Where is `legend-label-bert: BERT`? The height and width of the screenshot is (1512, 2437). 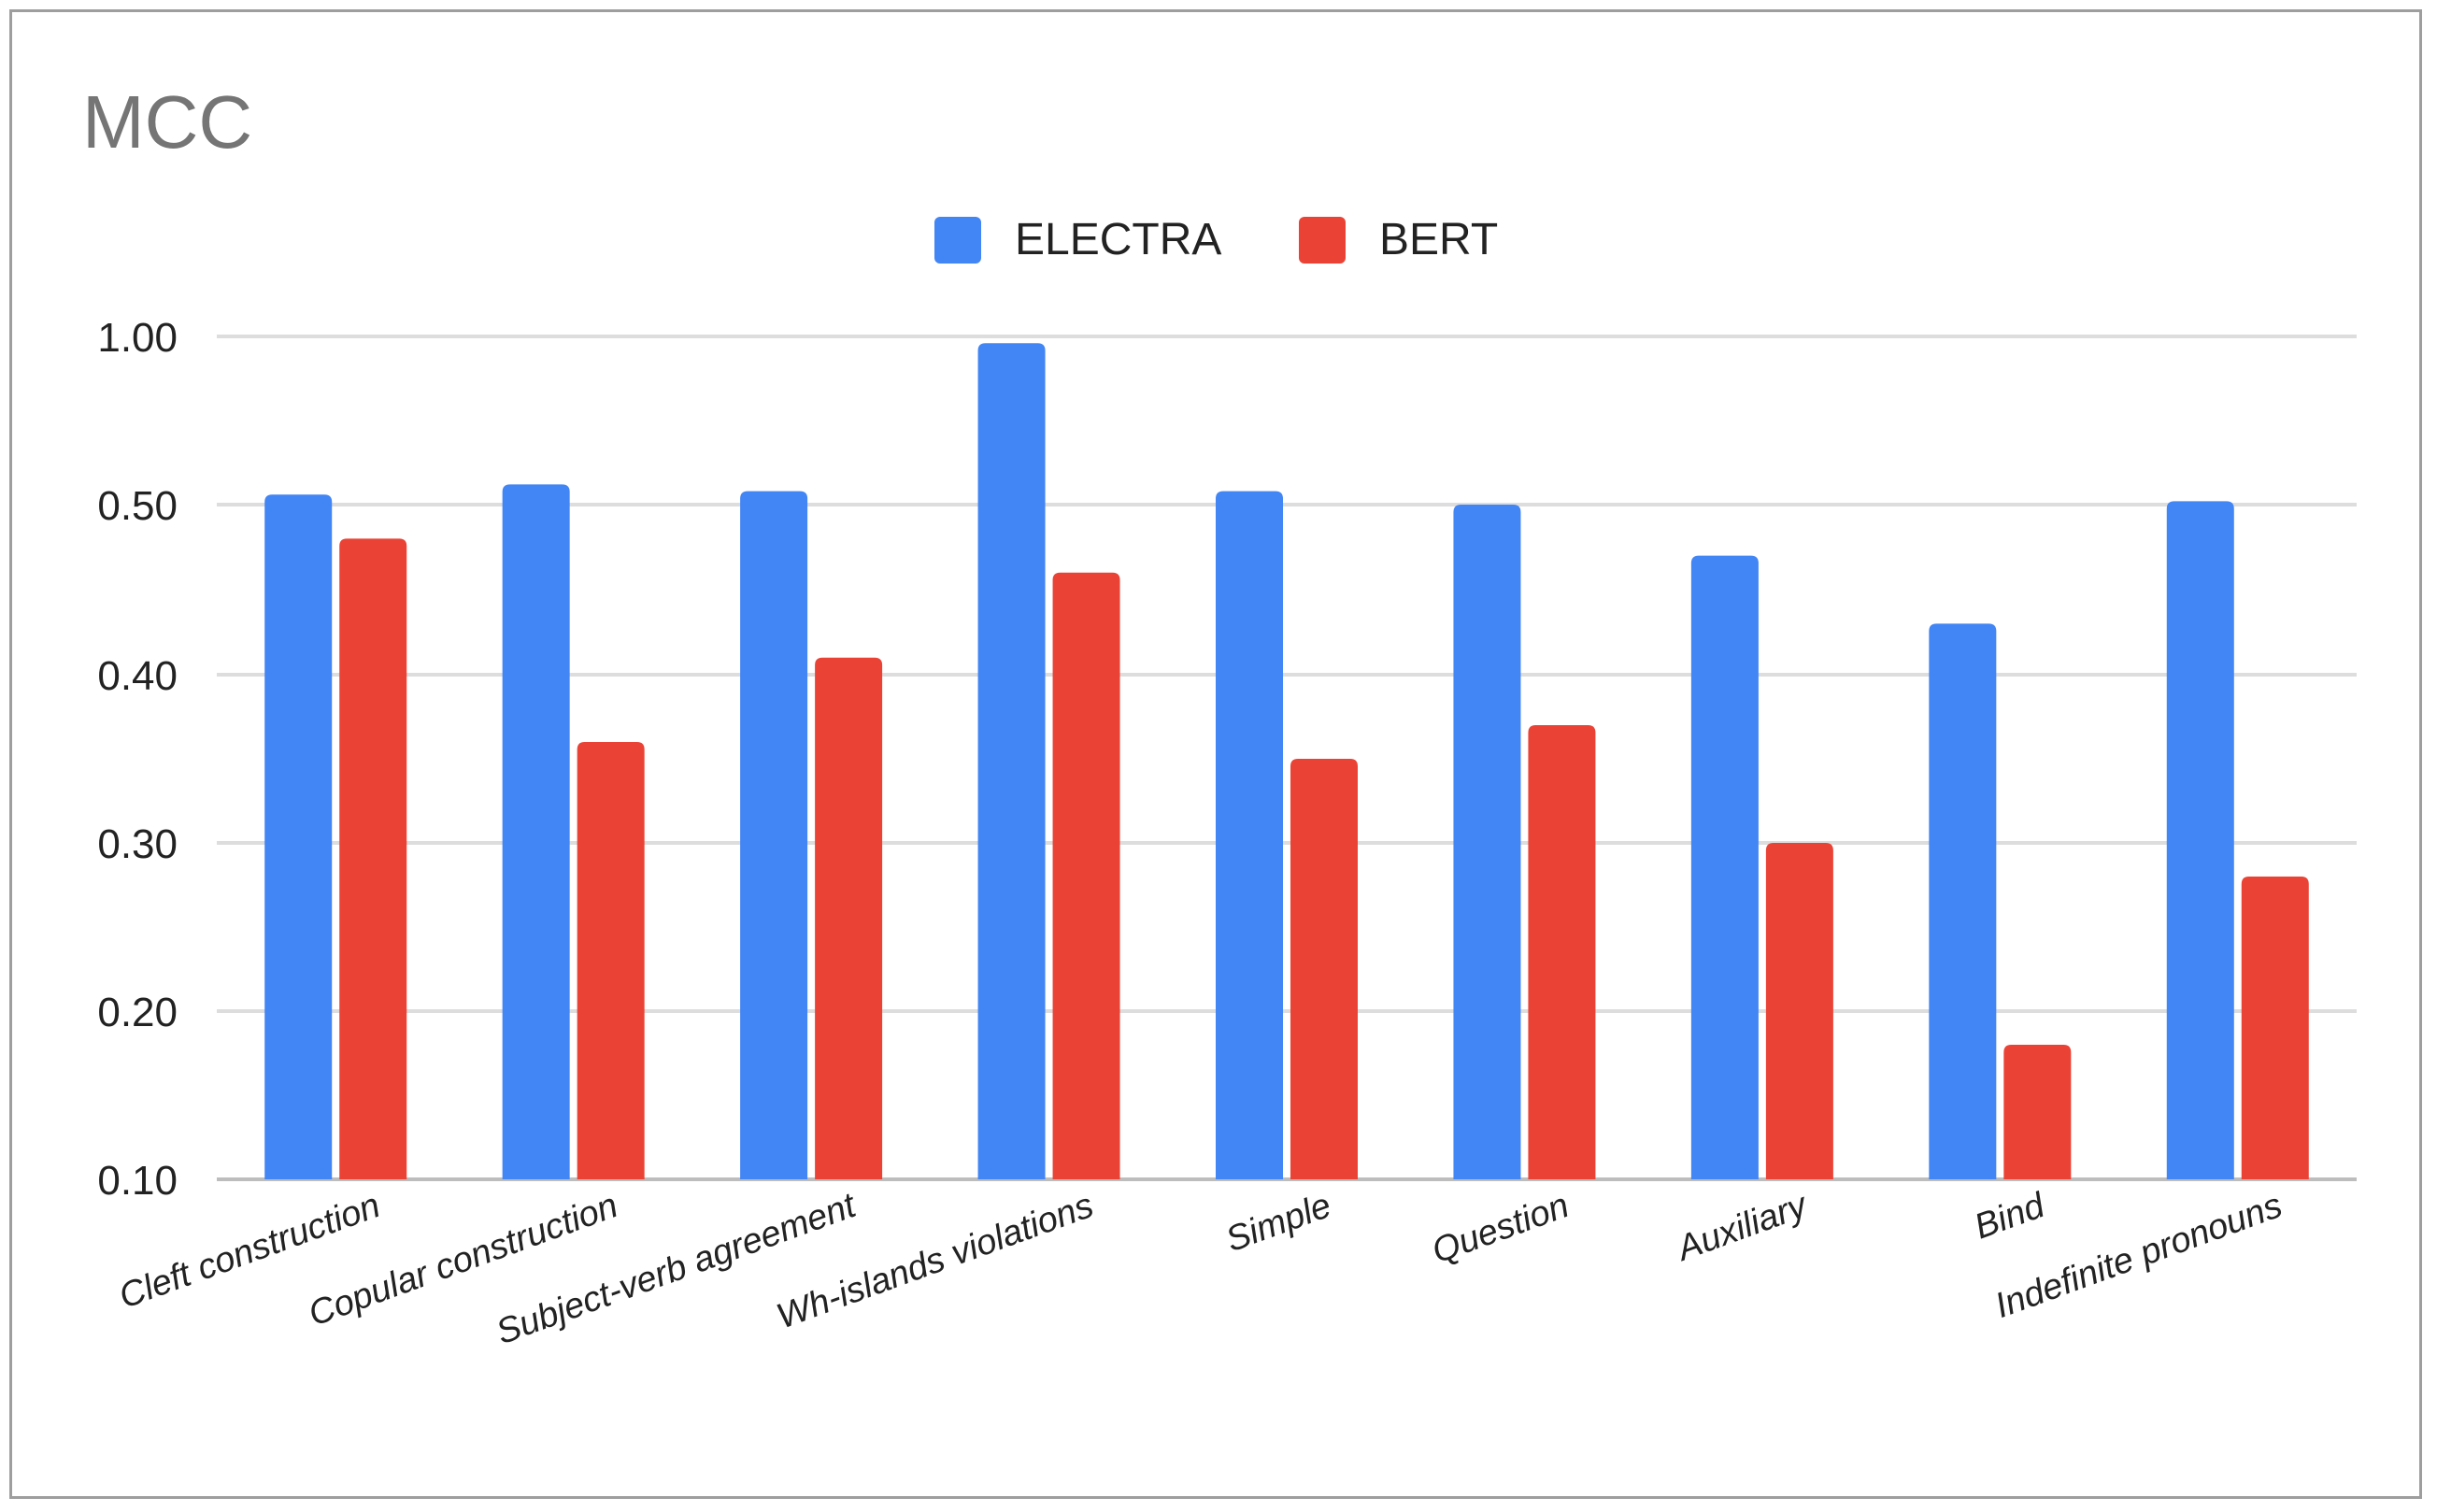 legend-label-bert: BERT is located at coordinates (1438, 239).